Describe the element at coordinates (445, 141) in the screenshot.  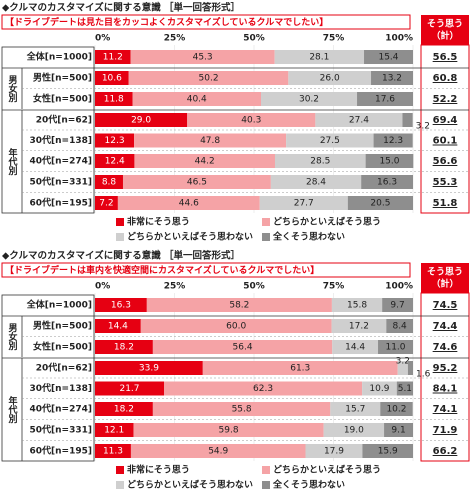
I see `total-value: 60.1` at that location.